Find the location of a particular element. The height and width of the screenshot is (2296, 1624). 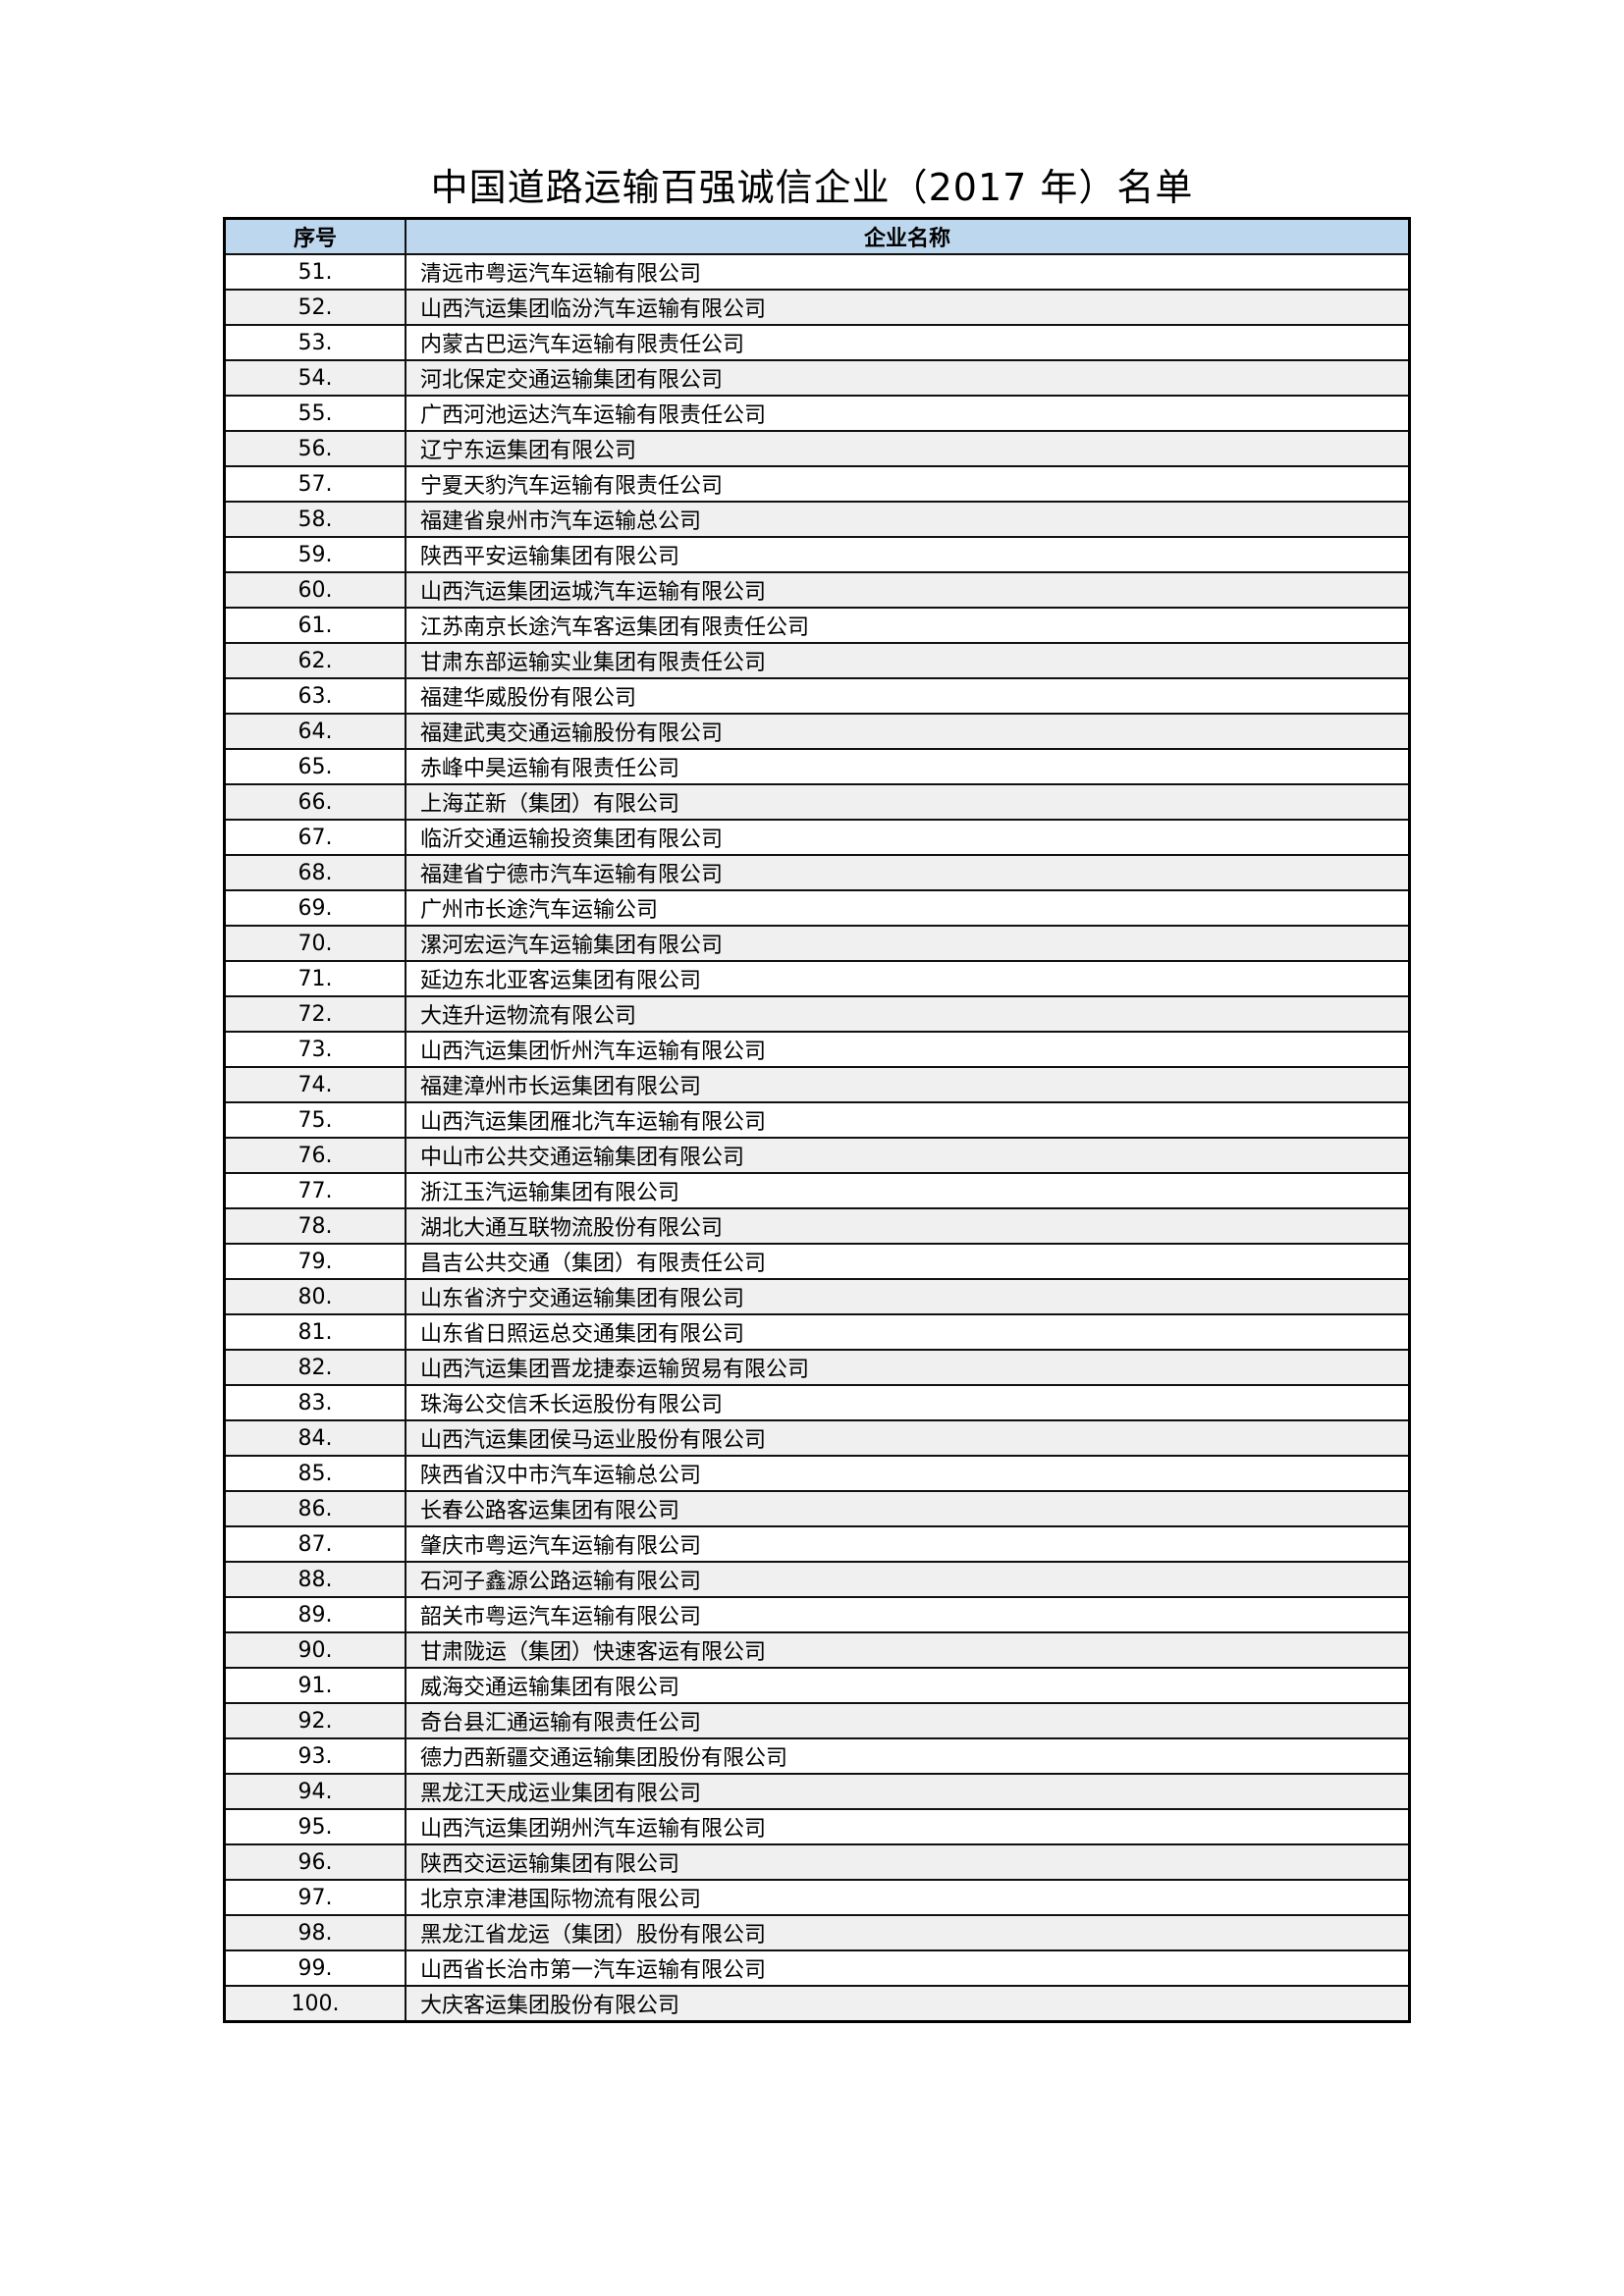

serial-number-cell: 75. is located at coordinates (314, 1120).